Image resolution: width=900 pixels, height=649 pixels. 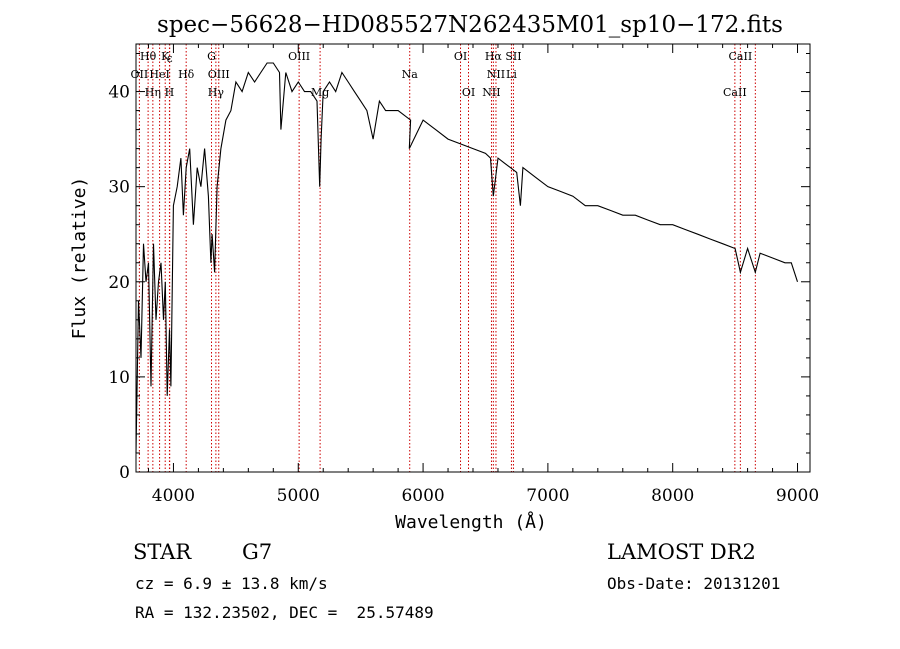 I want to click on marker-label-9: HeI, so click(x=159, y=74).